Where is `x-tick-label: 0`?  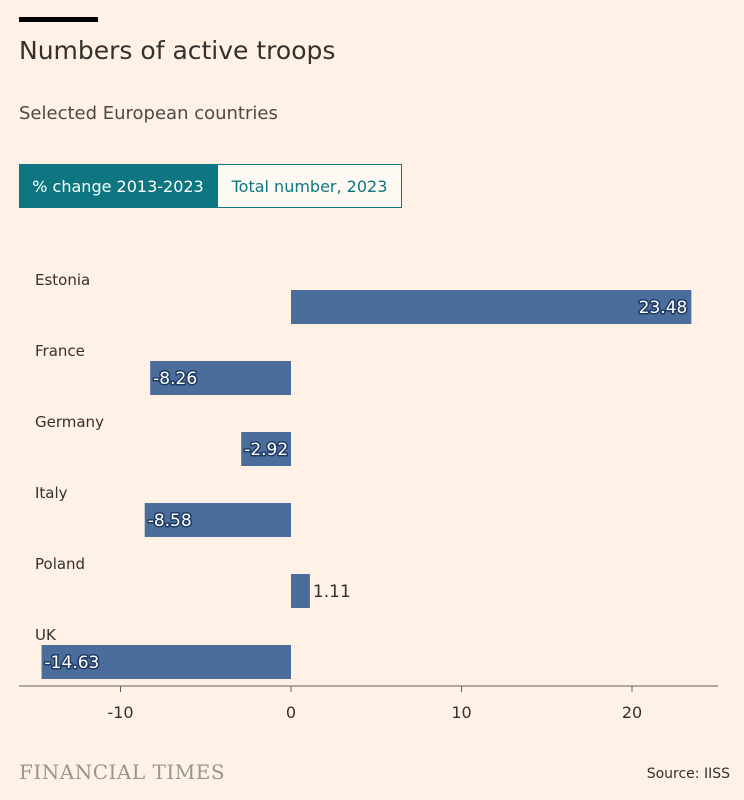 x-tick-label: 0 is located at coordinates (291, 712).